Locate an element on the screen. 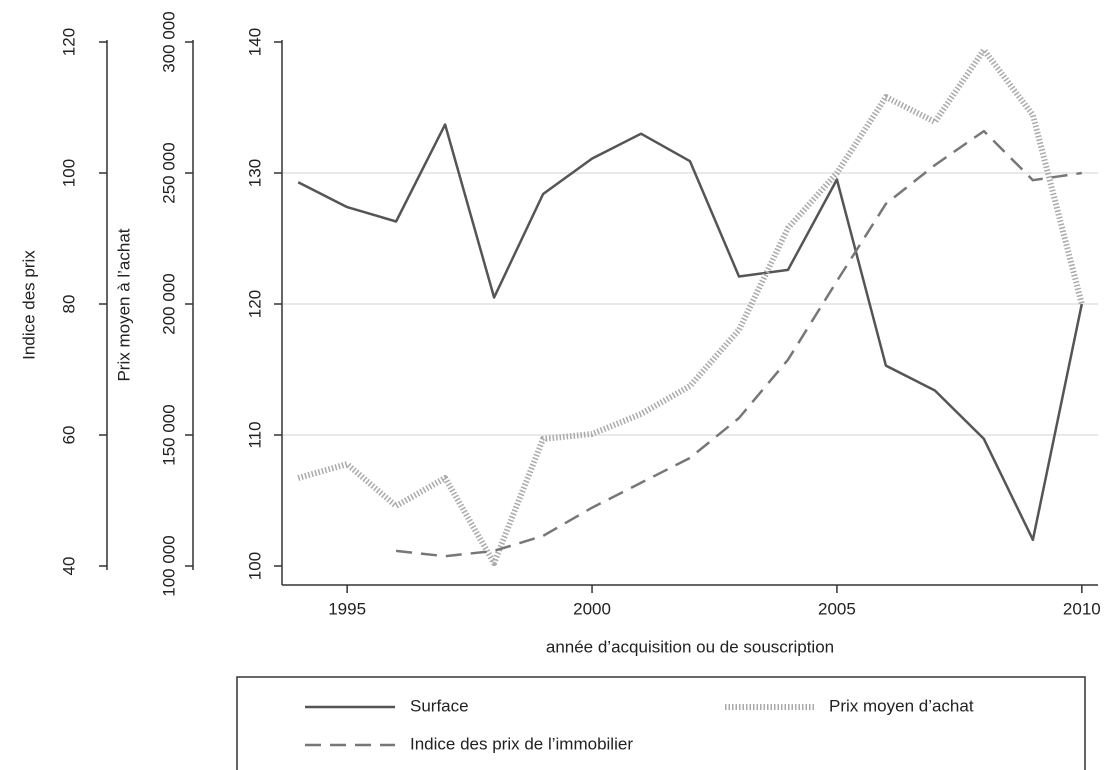 Image resolution: width=1112 pixels, height=770 pixels. legend-label: Prix moyen d’achat is located at coordinates (901, 705).